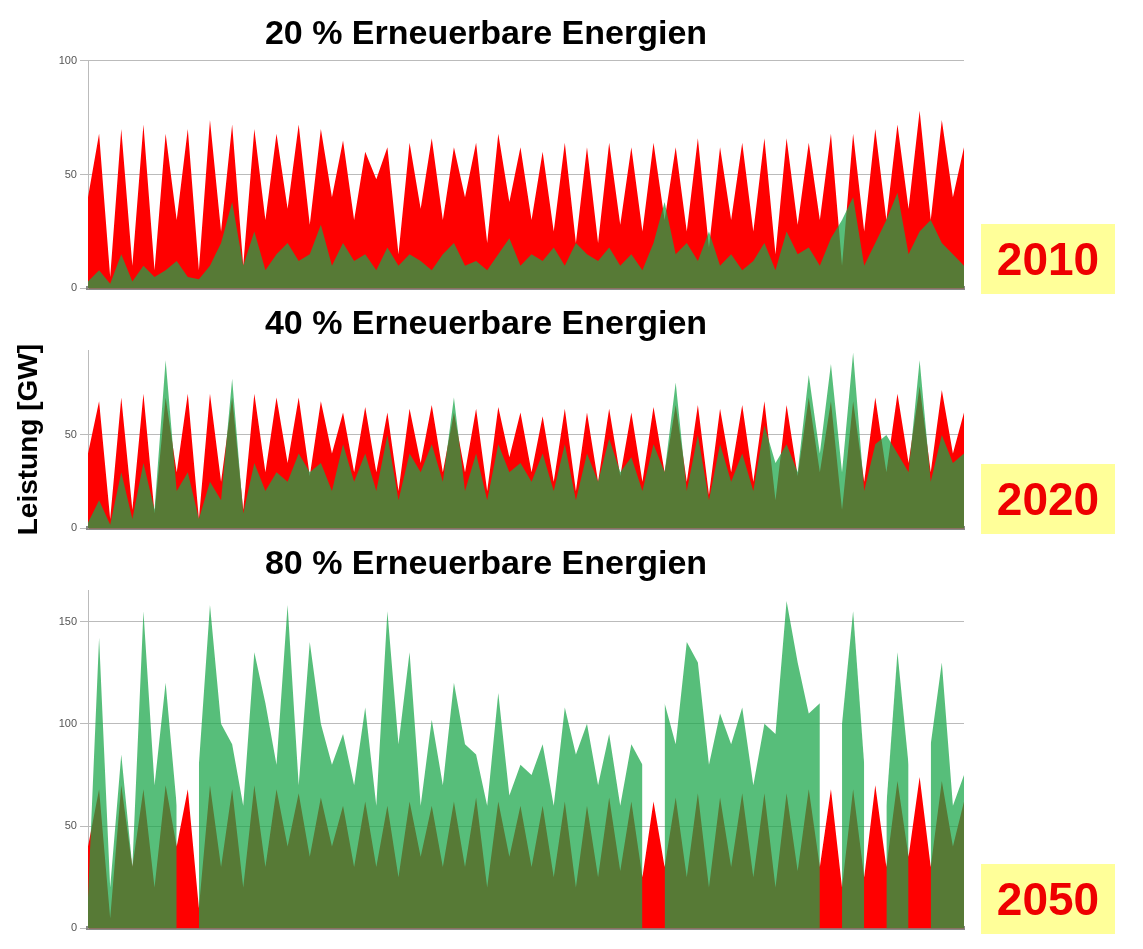 The height and width of the screenshot is (949, 1143). I want to click on text: 2010, so click(1048, 259).